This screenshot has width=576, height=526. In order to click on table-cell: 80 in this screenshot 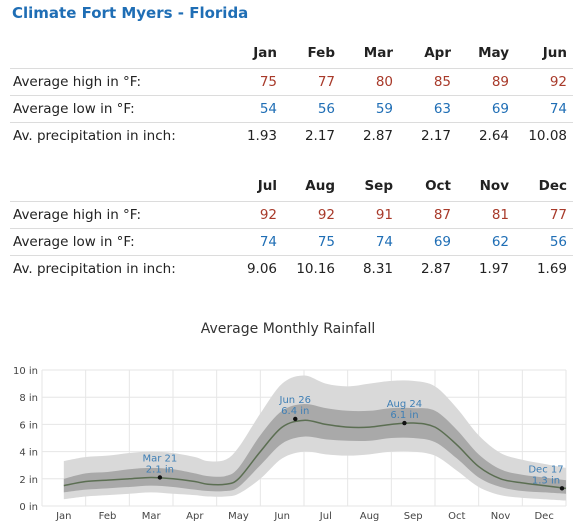, I will do `click(370, 82)`.